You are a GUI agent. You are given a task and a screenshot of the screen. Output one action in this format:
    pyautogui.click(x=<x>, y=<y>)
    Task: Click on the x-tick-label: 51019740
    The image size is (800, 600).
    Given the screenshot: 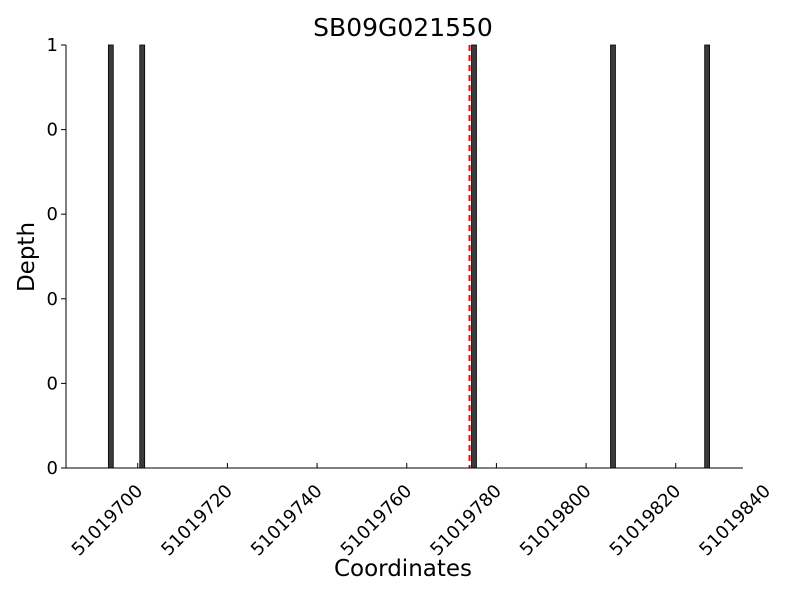 What is the action you would take?
    pyautogui.click(x=287, y=521)
    